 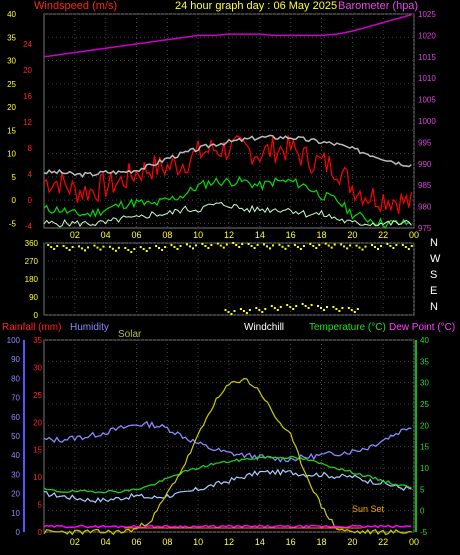 I want to click on humidity-y-tick-label: 60, so click(x=15, y=417).